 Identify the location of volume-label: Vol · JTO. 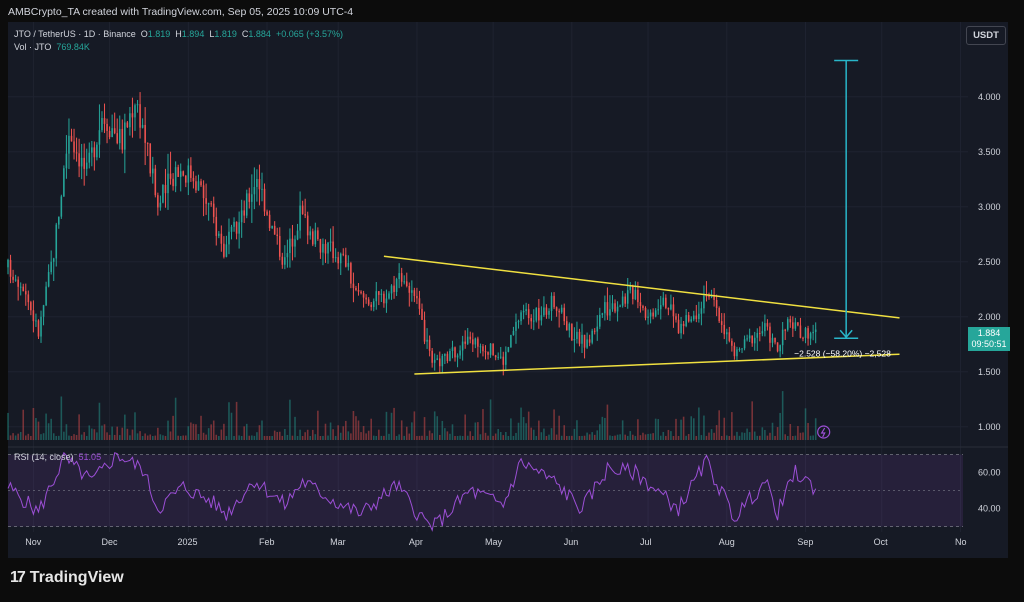
(33, 47).